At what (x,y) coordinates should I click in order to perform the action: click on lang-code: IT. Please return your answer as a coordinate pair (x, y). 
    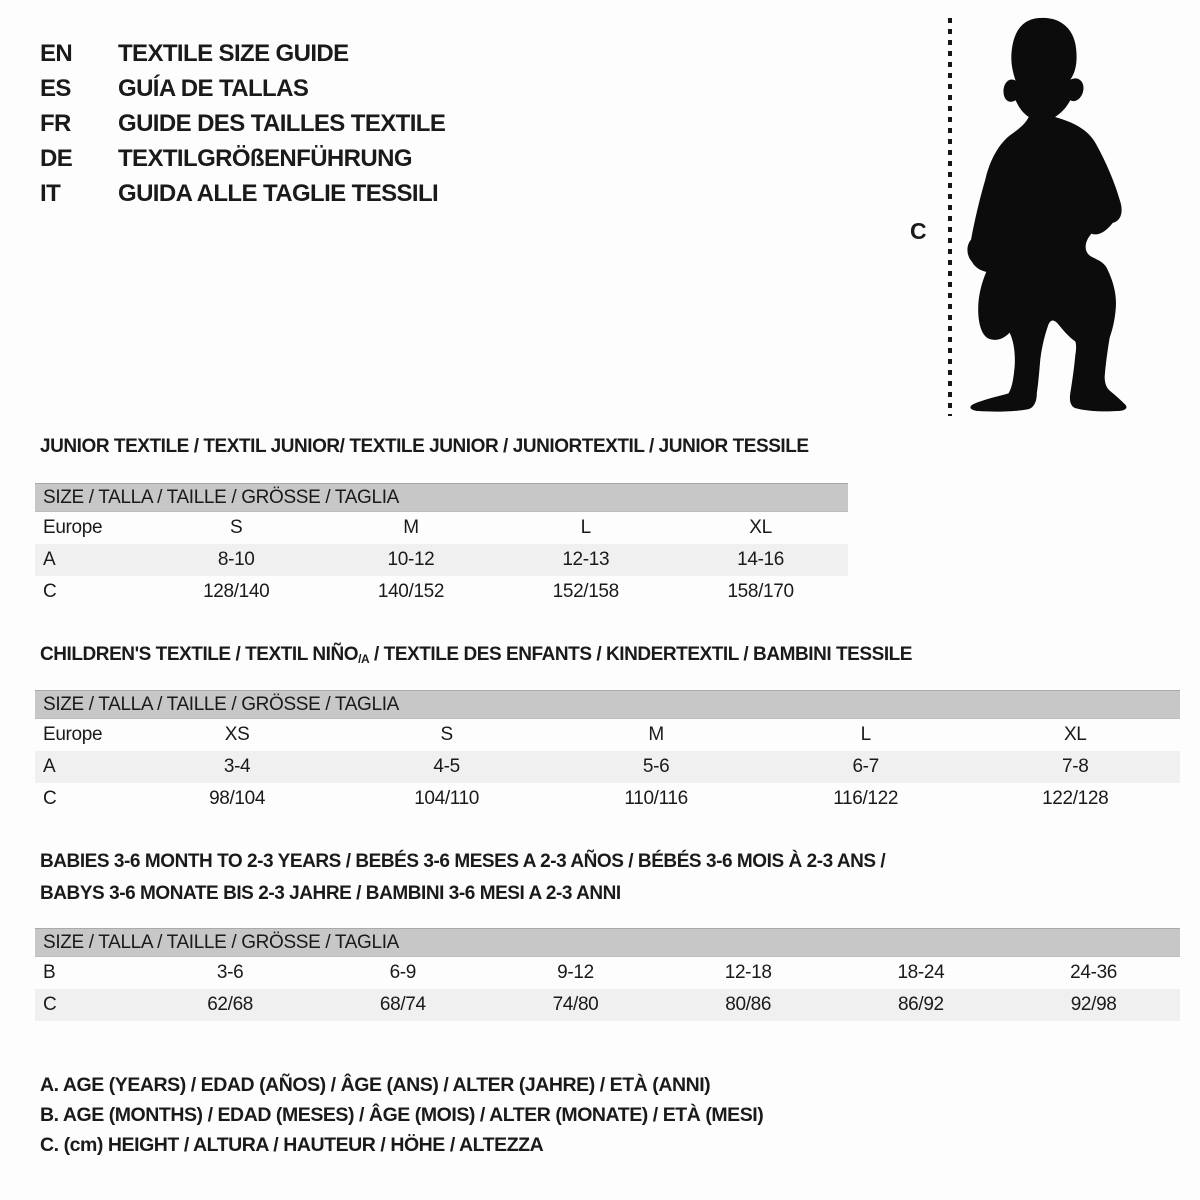
    Looking at the image, I should click on (50, 193).